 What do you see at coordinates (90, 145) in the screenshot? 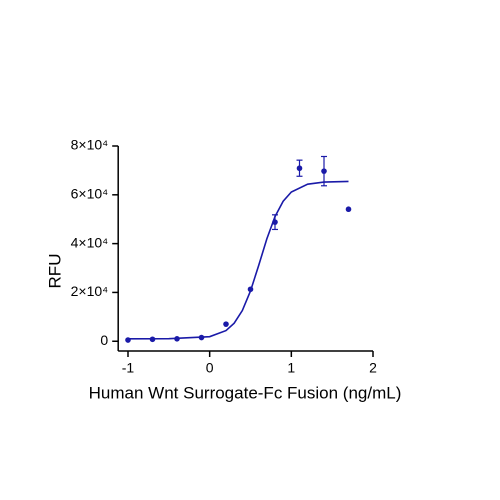
I see `y-tick-label: 8×10⁴` at bounding box center [90, 145].